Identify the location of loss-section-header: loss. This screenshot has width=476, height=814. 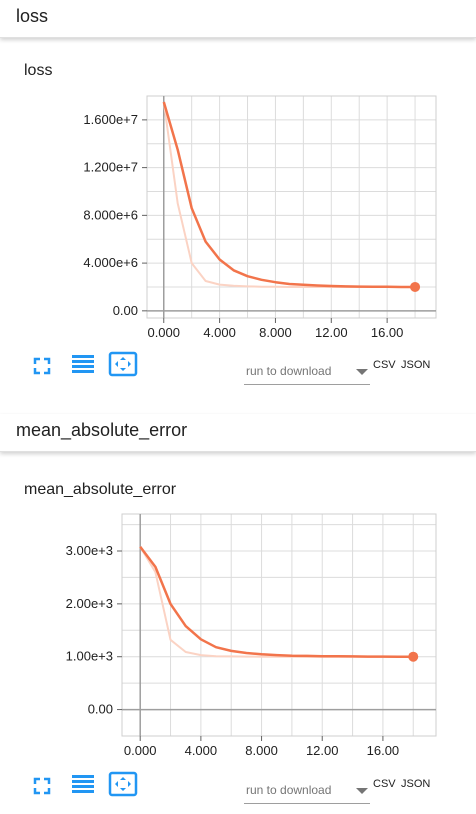
(238, 19).